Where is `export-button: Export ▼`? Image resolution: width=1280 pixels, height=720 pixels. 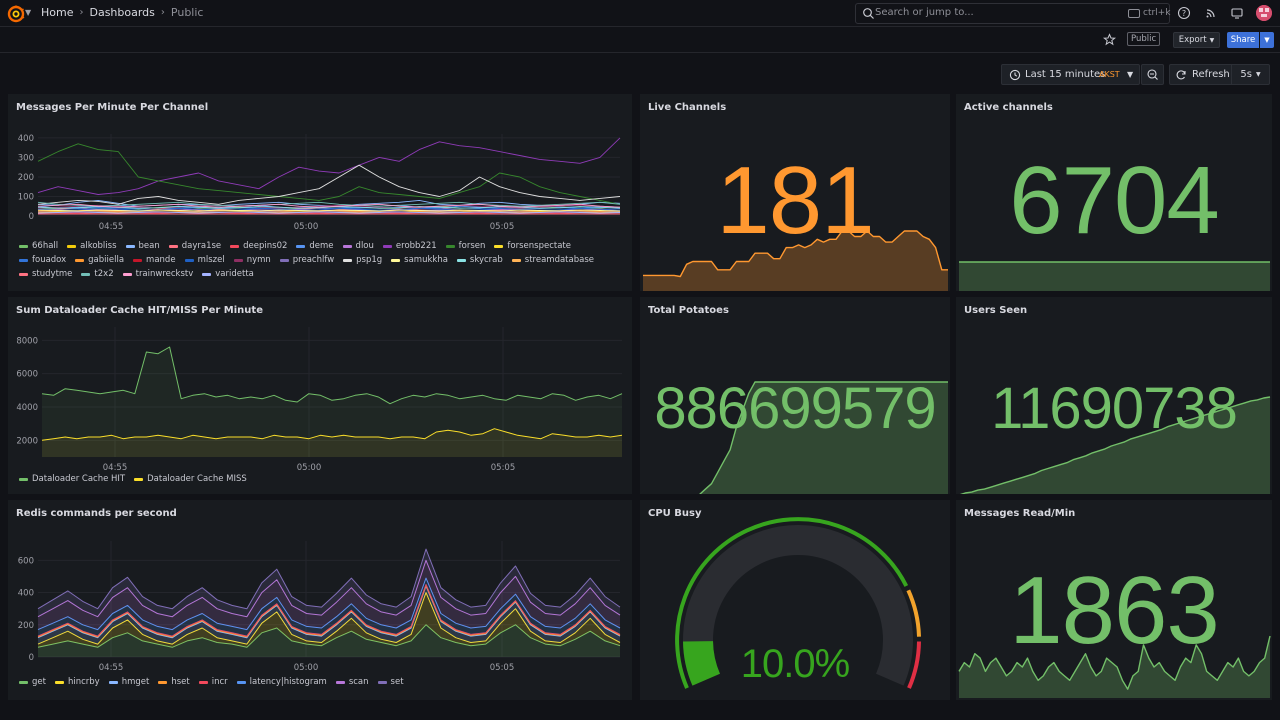 export-button: Export ▼ is located at coordinates (1196, 40).